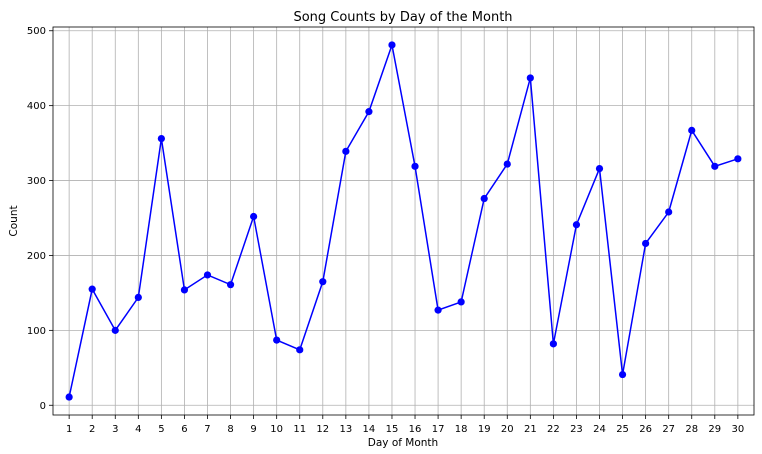 Image resolution: width=762 pixels, height=454 pixels. I want to click on x-tick-label: 12, so click(322, 429).